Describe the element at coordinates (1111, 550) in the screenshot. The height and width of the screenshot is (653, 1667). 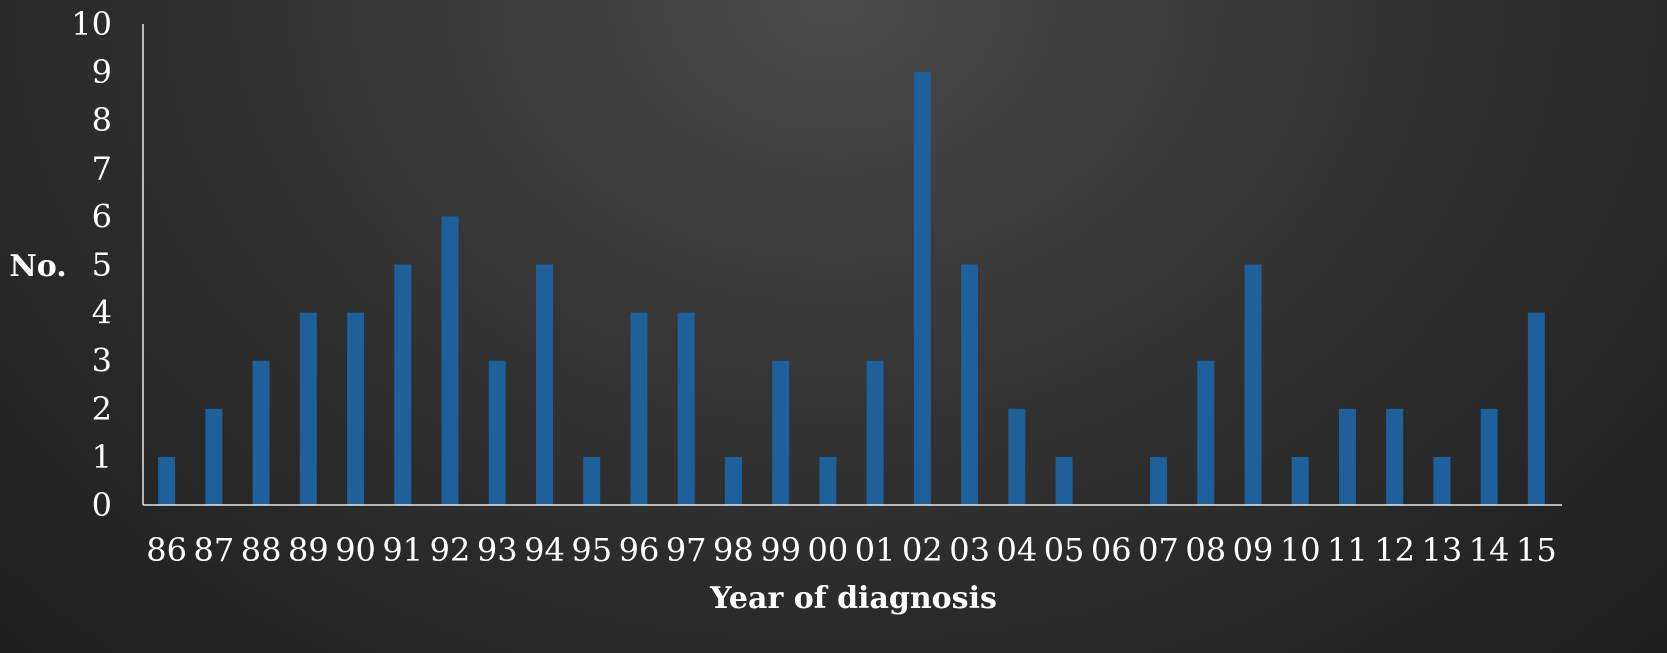
I see `x-tick-label: 06` at that location.